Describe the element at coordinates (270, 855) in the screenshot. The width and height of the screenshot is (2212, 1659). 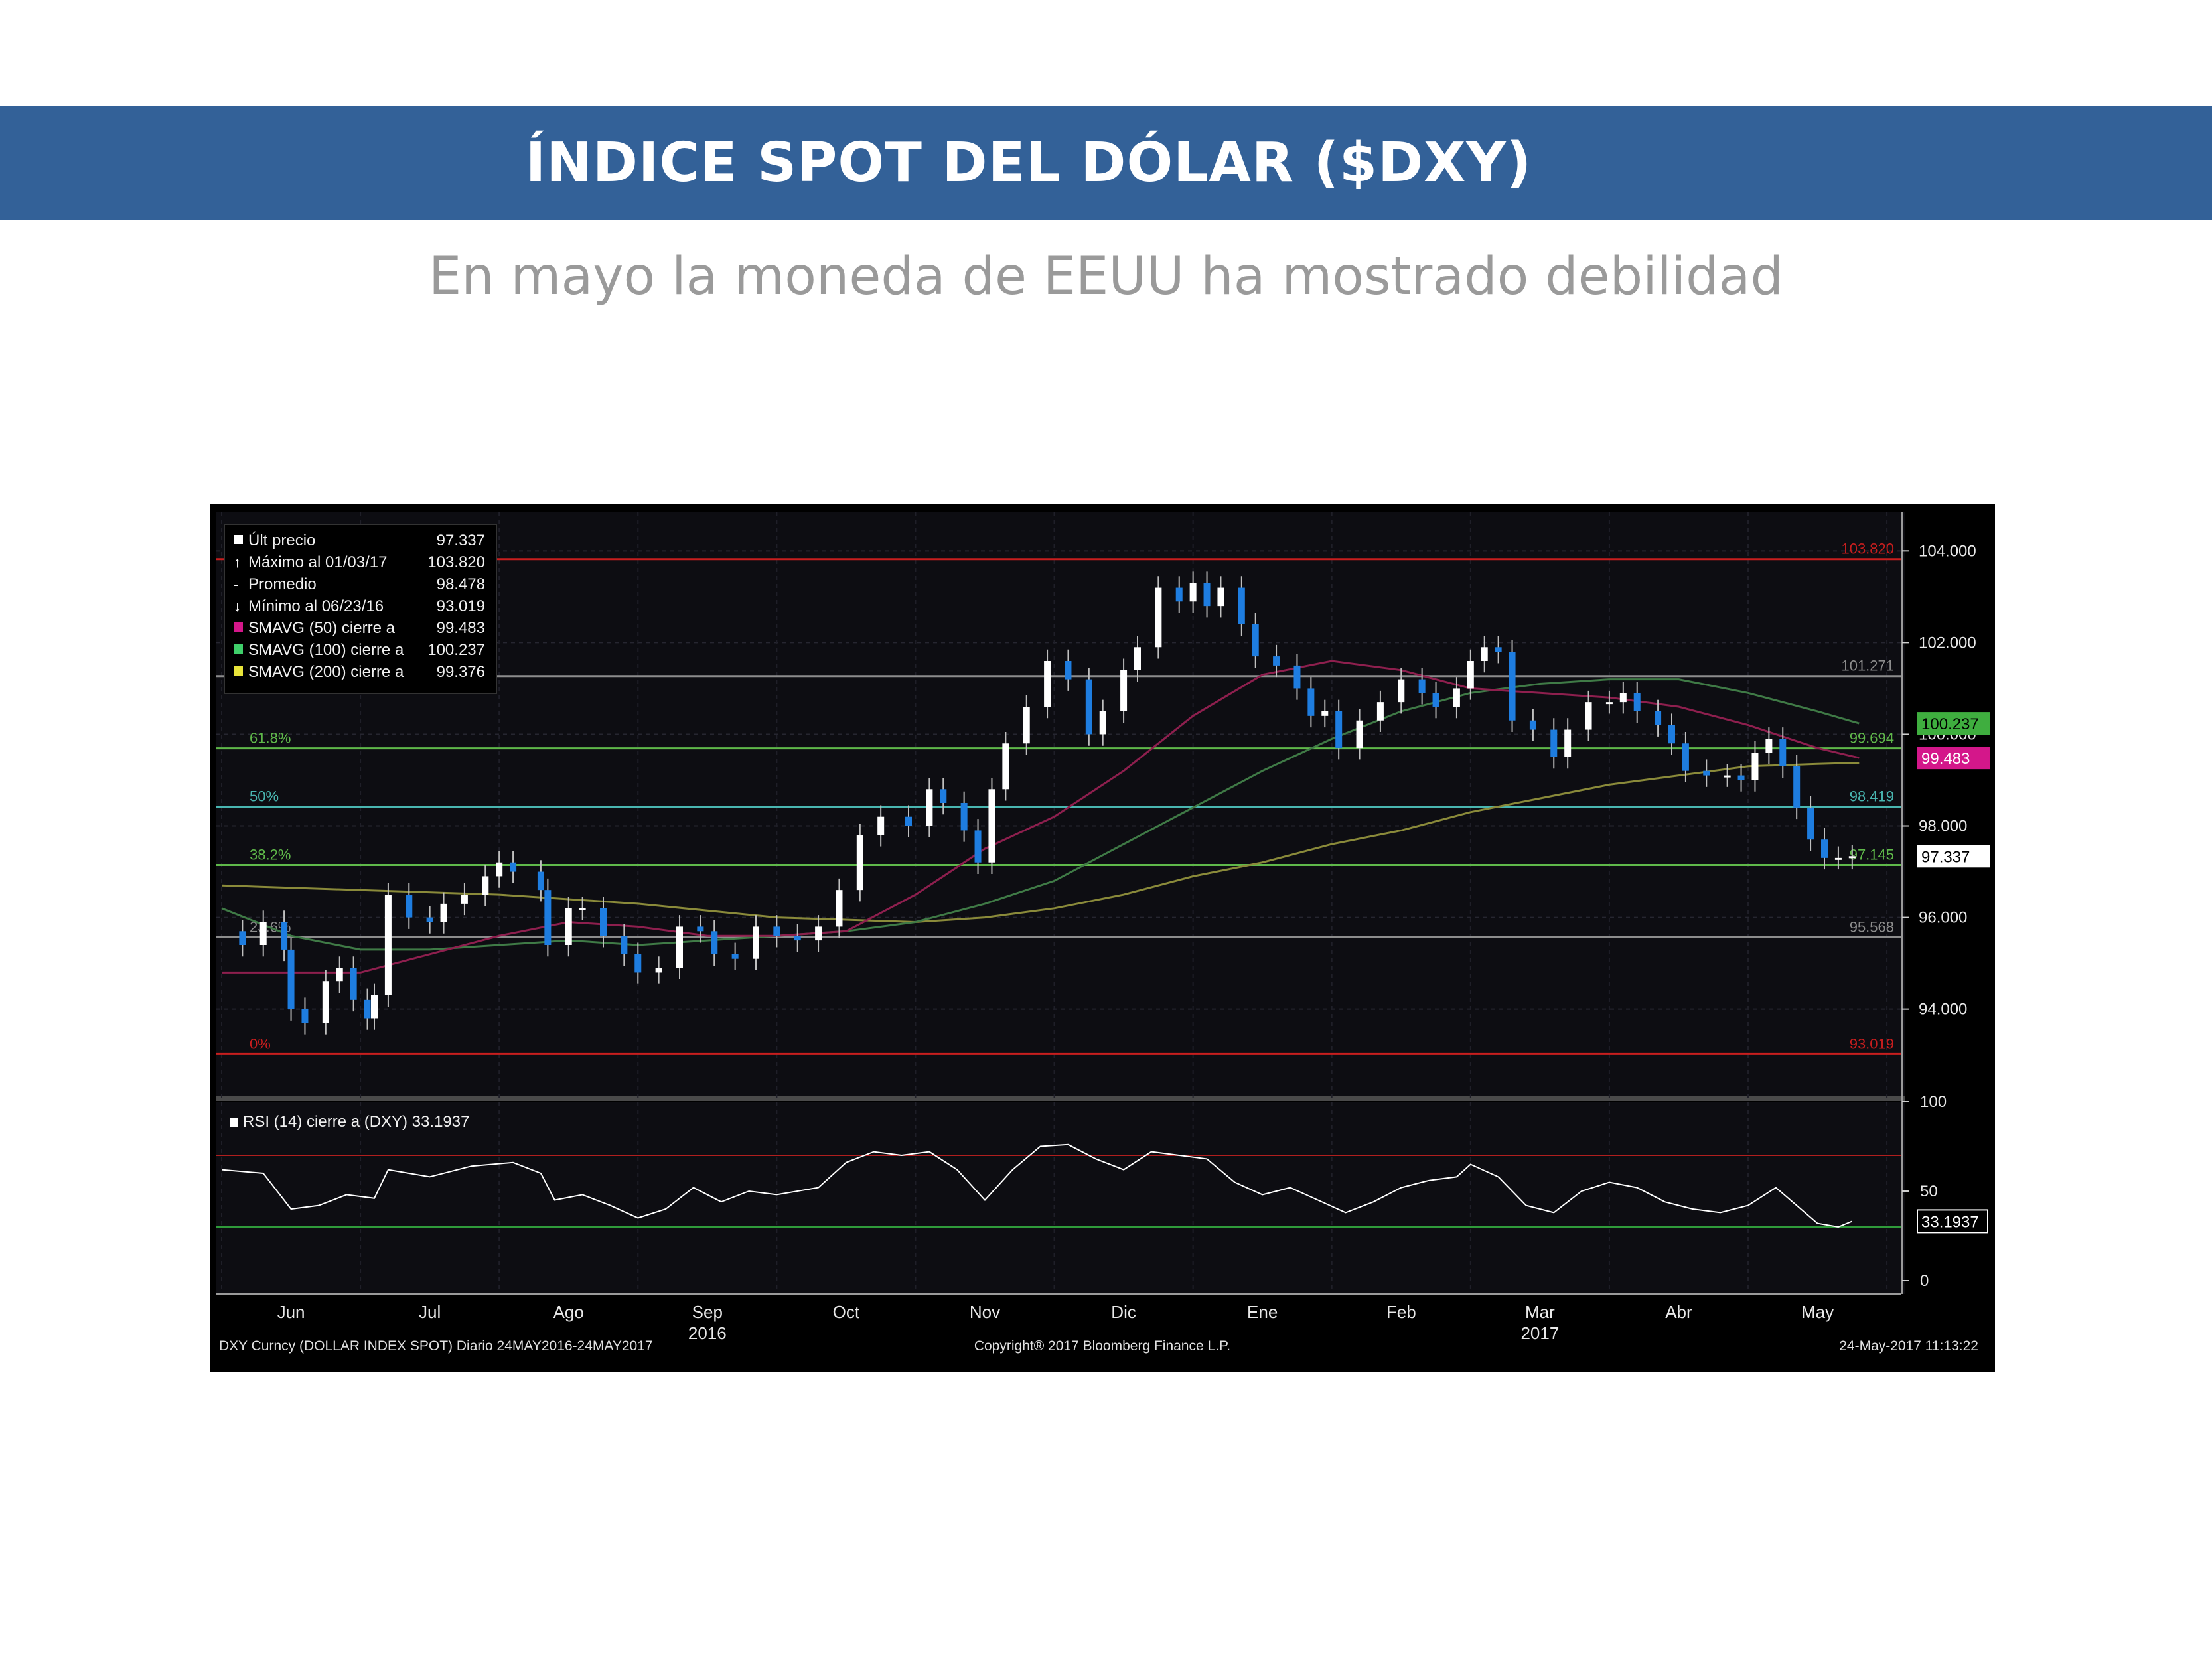
I see `fib-level-label: 38.2%` at that location.